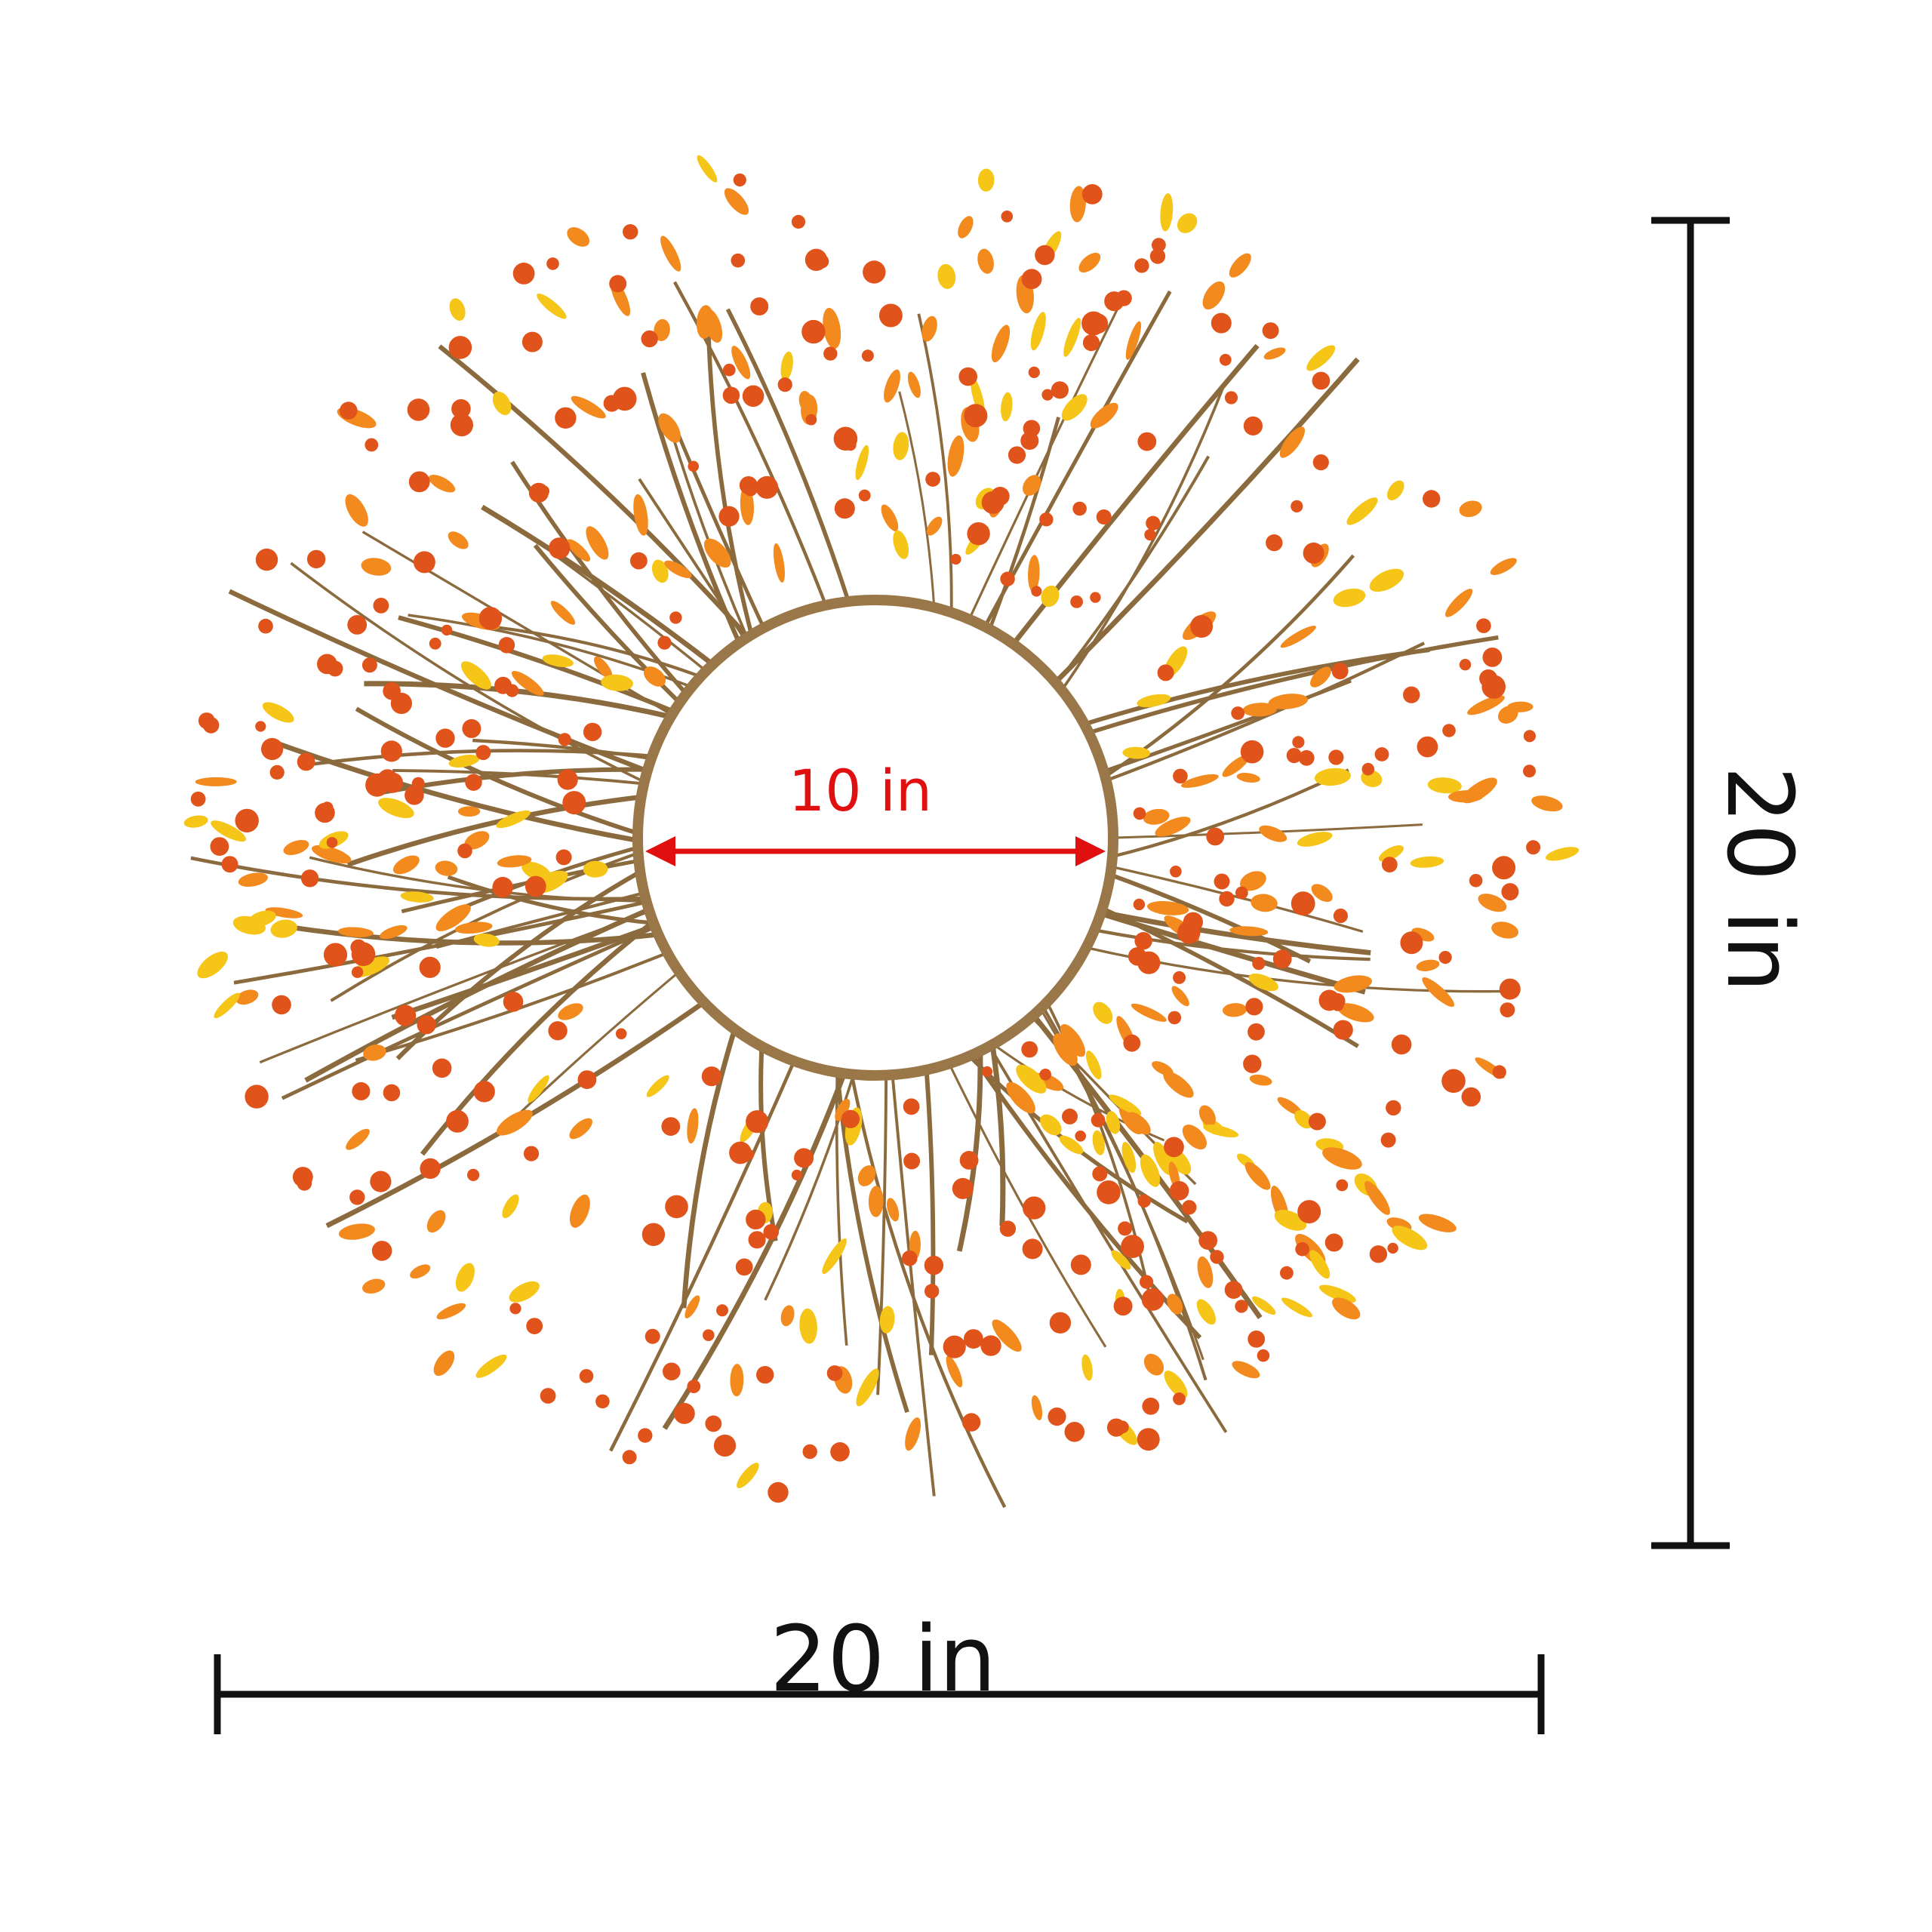 The height and width of the screenshot is (1932, 1932). I want to click on overall-height-label: 20 in, so click(1758, 879).